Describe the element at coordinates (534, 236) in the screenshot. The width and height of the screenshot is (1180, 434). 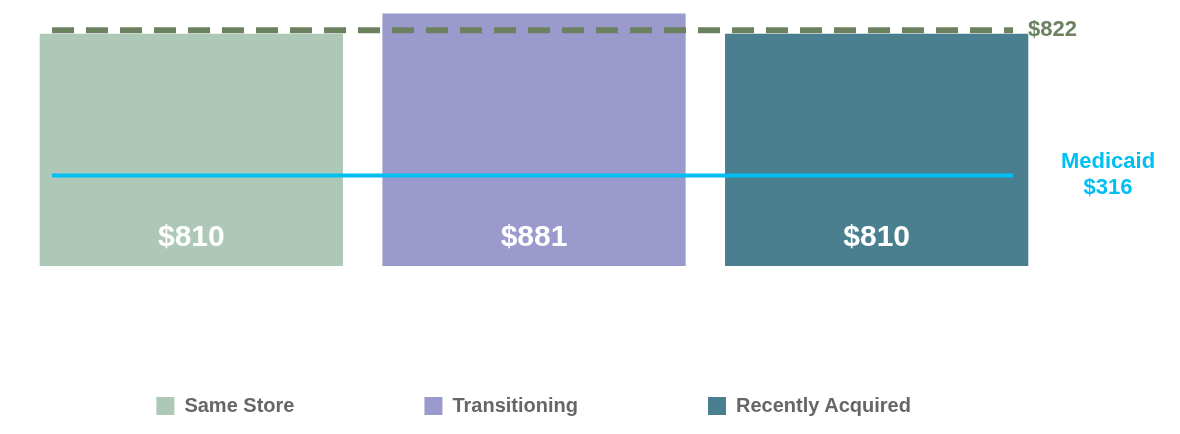
I see `data-label: $881` at that location.